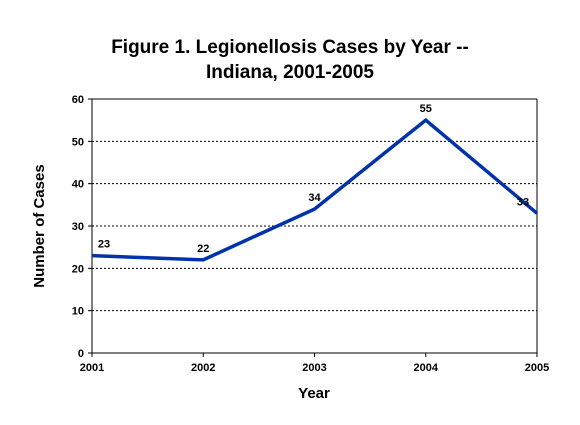 The height and width of the screenshot is (425, 580). What do you see at coordinates (78, 227) in the screenshot?
I see `y-tick-label: 30` at bounding box center [78, 227].